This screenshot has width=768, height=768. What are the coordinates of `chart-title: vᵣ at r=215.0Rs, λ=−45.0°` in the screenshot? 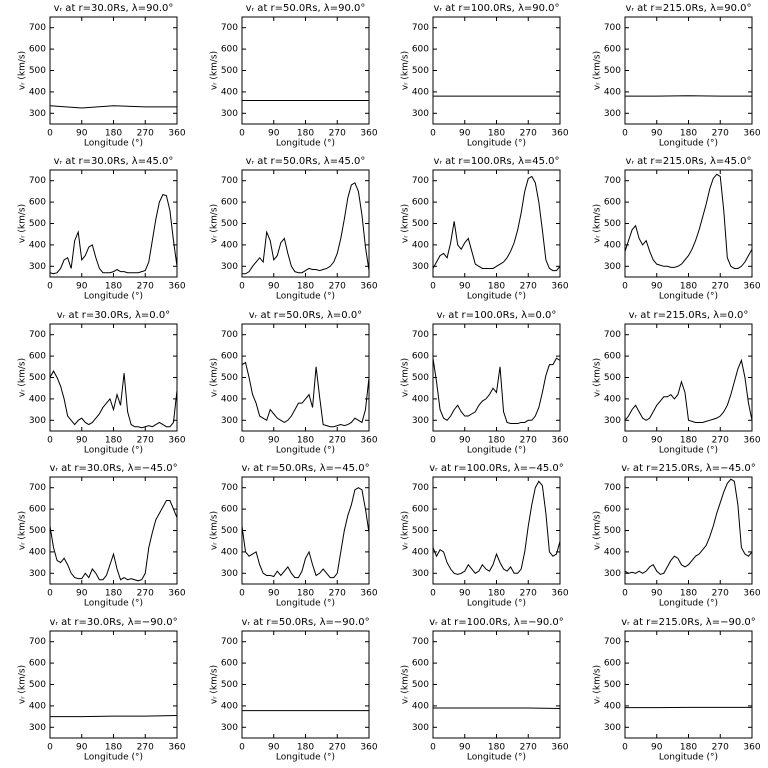 It's located at (688, 468).